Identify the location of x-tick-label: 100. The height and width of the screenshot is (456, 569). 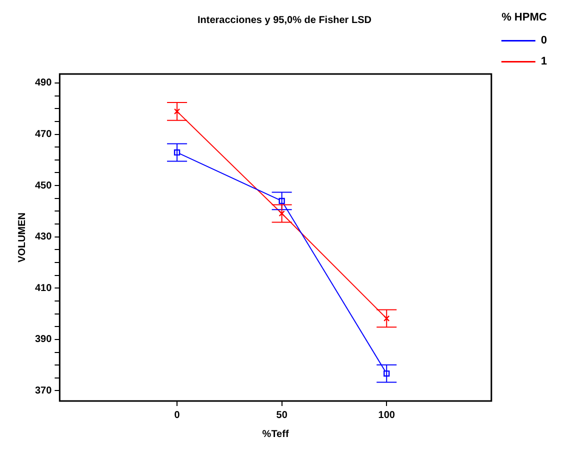
(387, 415).